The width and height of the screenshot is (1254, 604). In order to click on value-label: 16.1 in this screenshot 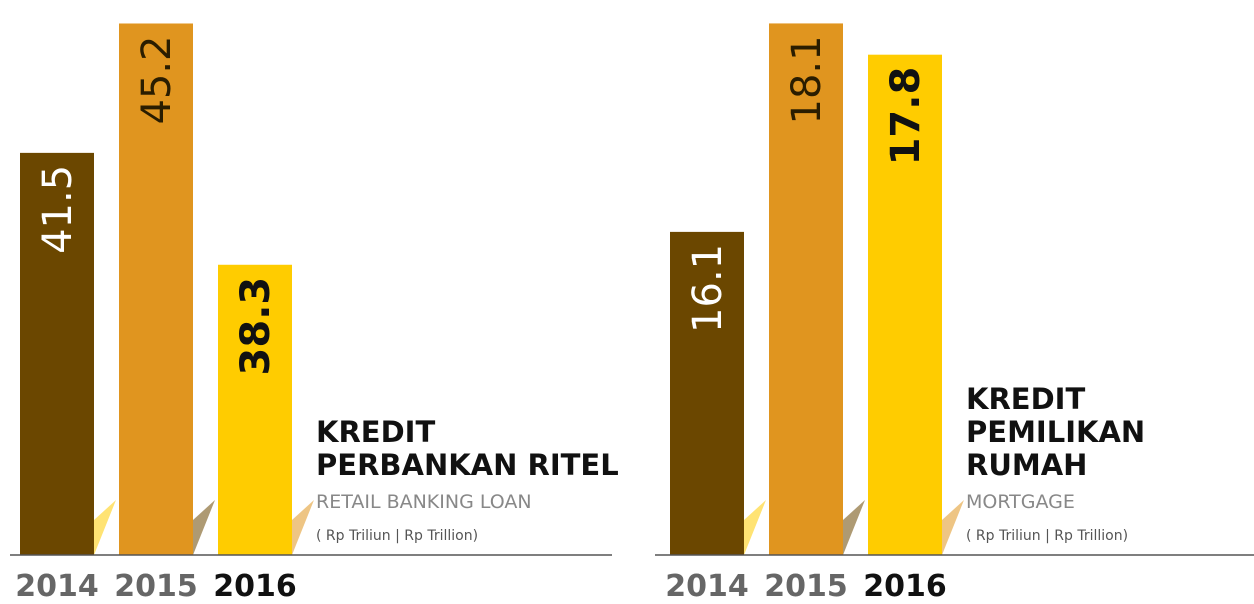, I will do `click(708, 288)`.